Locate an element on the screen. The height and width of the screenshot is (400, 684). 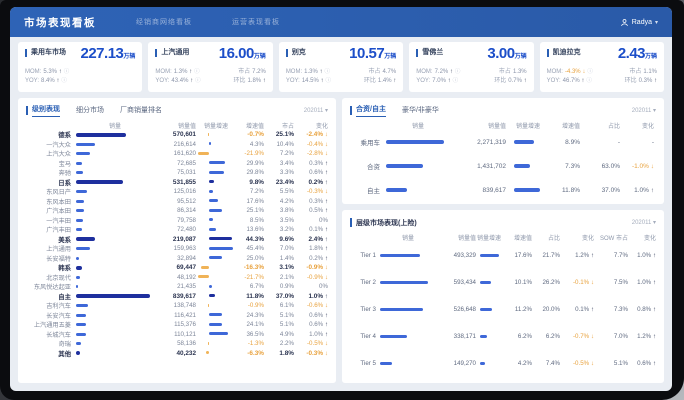
table-row: Tier 2 593,434 10.1% 26.2% -0.1% ↓ 7.5% 1.0% ↑ is located at coordinates (503, 282).